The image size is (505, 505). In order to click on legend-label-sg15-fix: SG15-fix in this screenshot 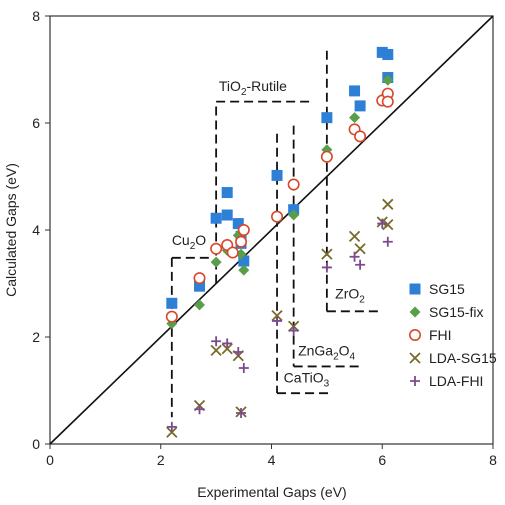, I will do `click(456, 312)`.